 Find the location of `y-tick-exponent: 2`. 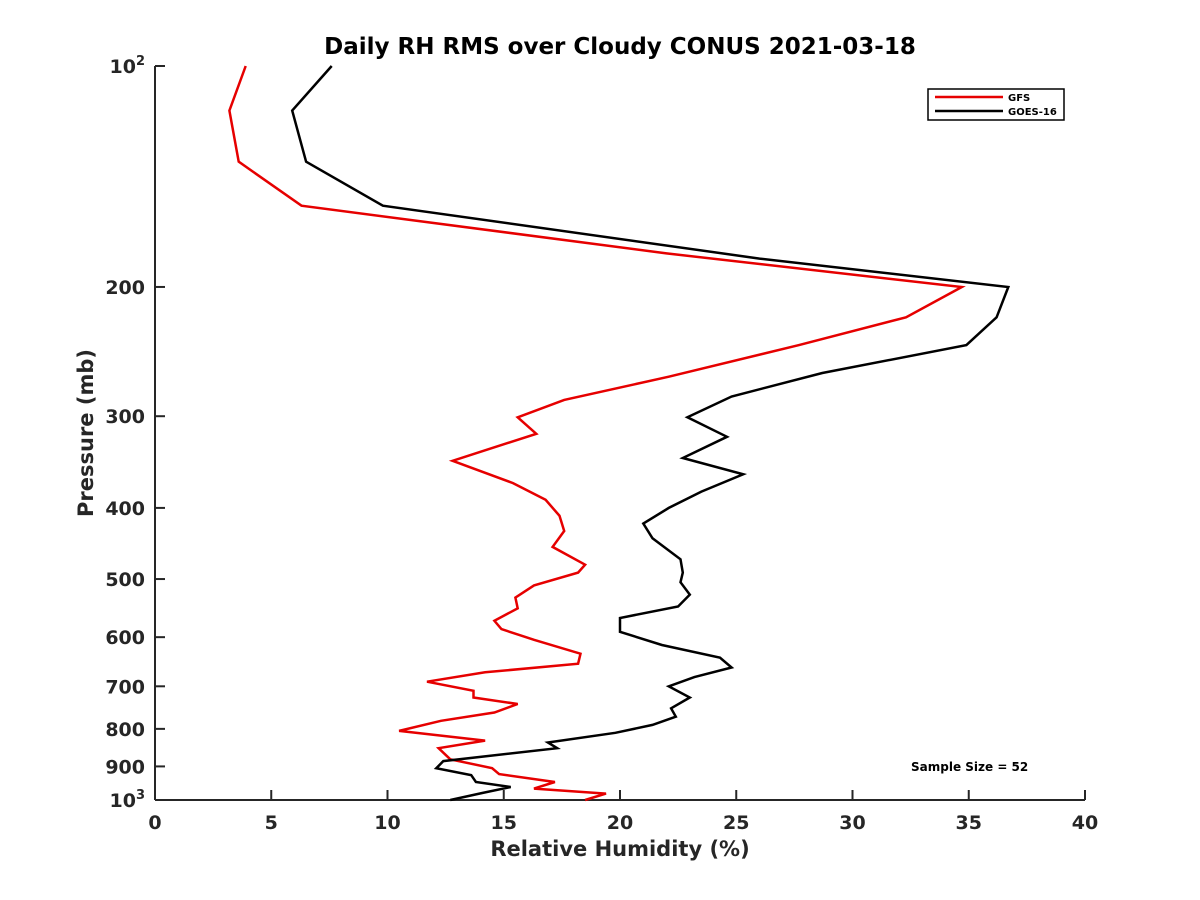

y-tick-exponent: 2 is located at coordinates (140, 61).